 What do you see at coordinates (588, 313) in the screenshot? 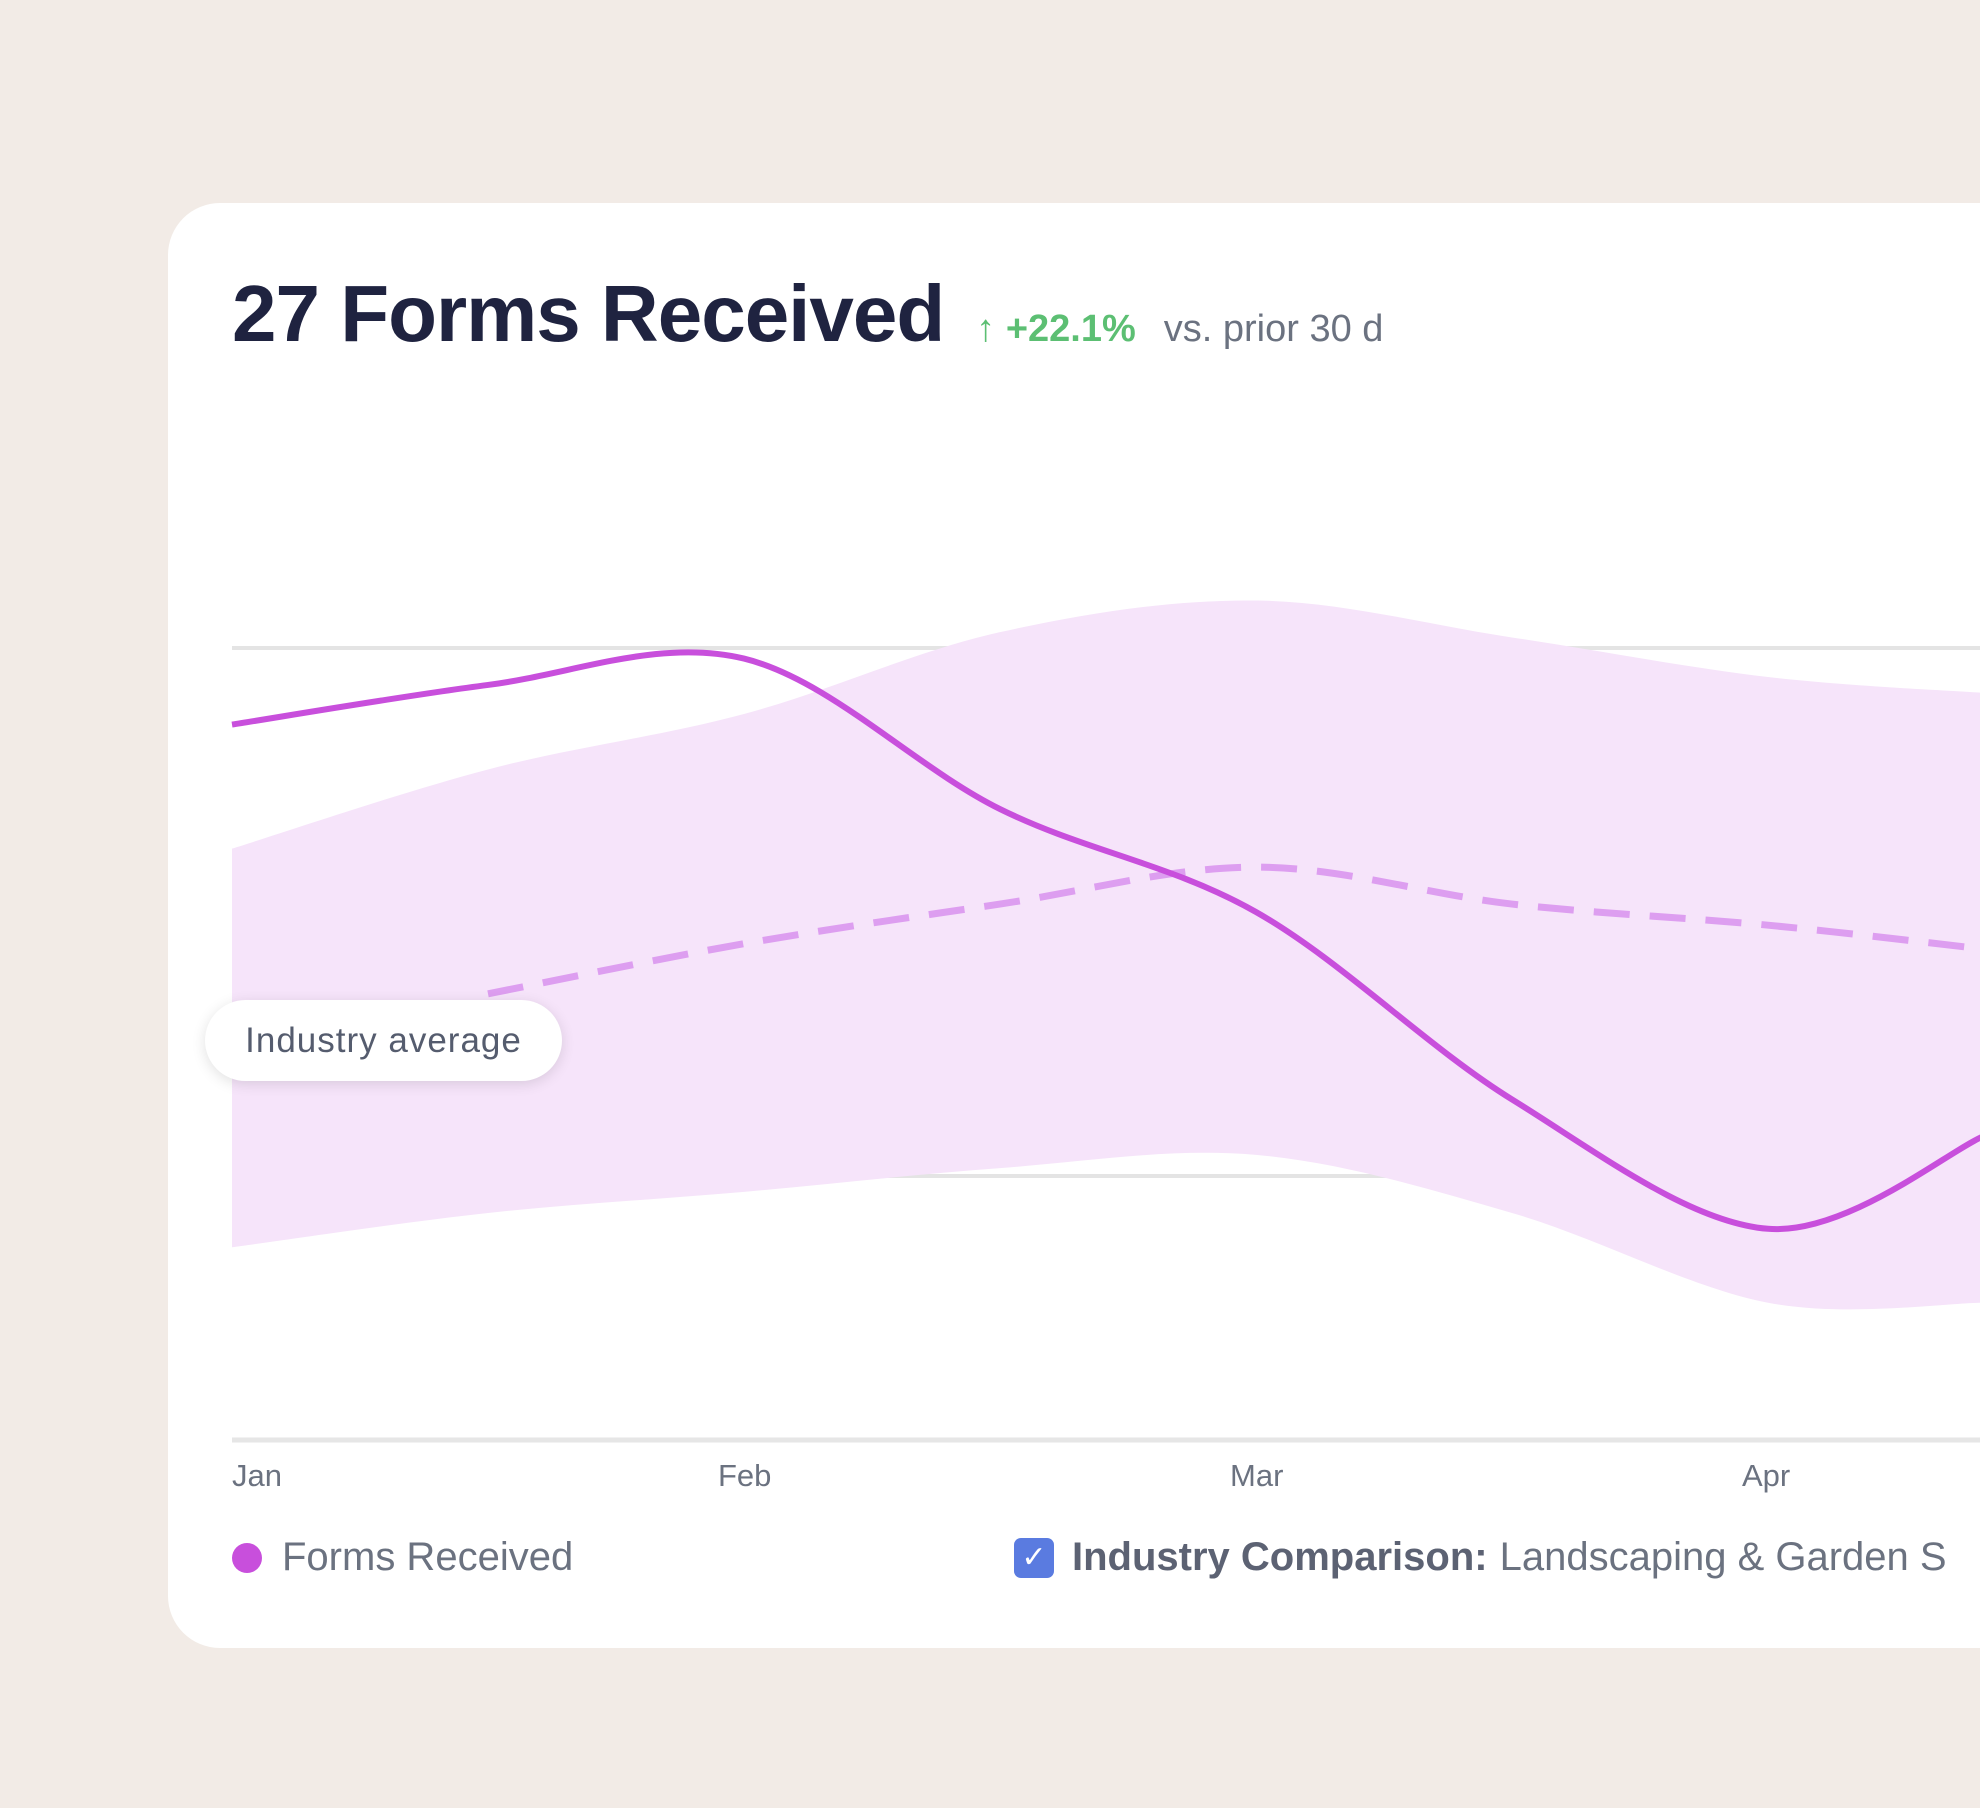
I see `page-title: 27 Forms Received` at bounding box center [588, 313].